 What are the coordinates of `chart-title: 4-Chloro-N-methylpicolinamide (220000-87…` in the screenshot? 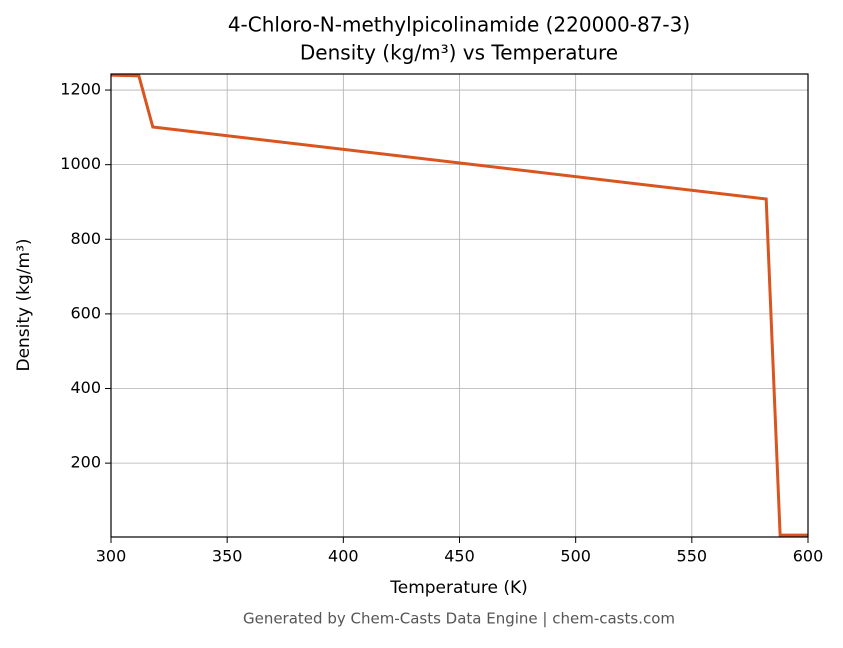 It's located at (459, 25).